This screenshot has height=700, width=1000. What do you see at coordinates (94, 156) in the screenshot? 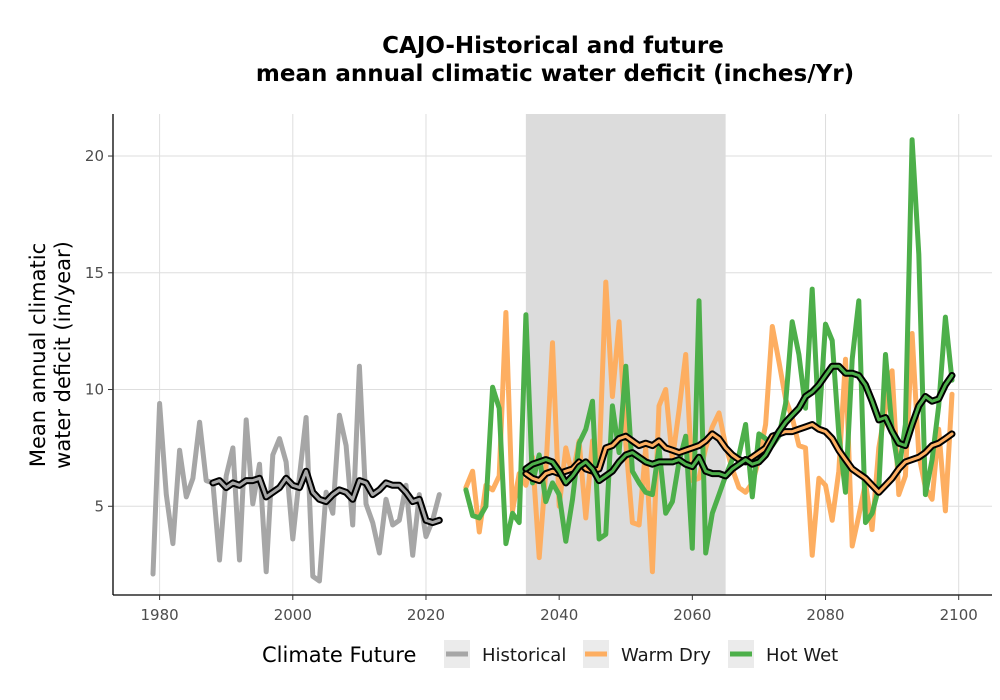
I see `y-tick-label: 20` at bounding box center [94, 156].